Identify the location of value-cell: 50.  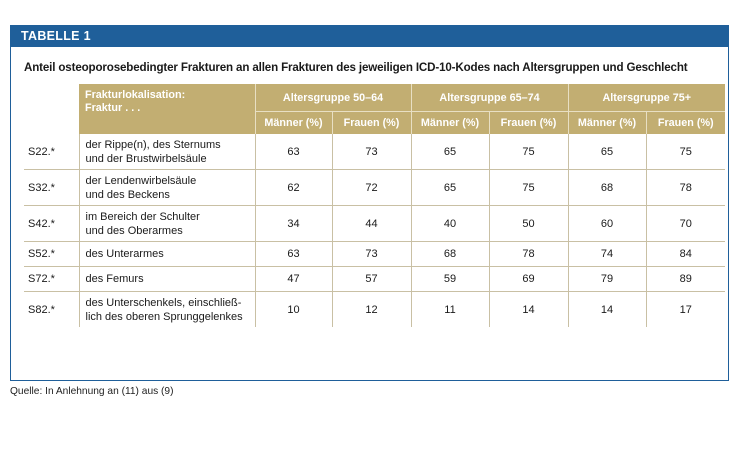
(529, 223).